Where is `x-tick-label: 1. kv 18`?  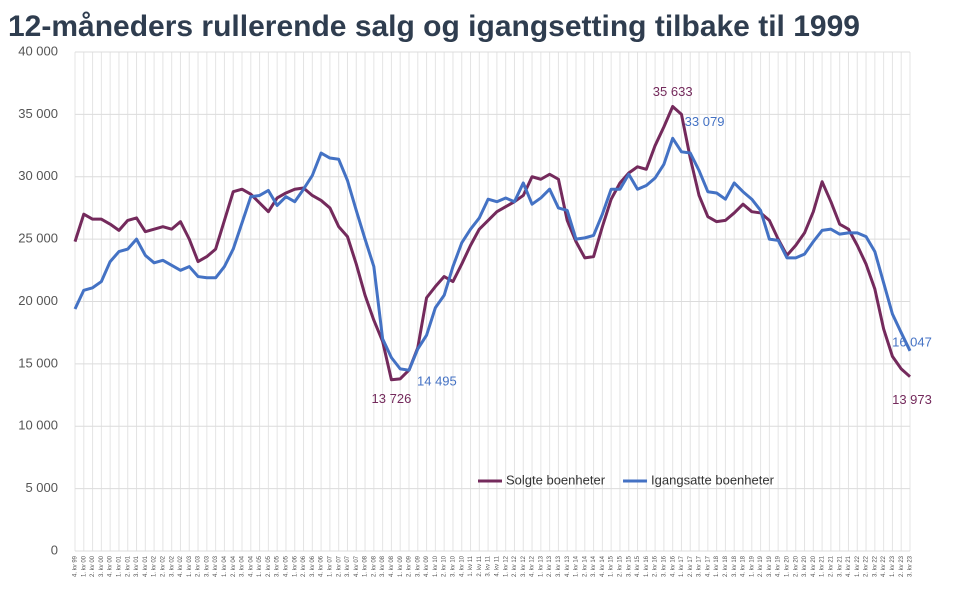
x-tick-label: 1. kv 18 is located at coordinates (717, 566).